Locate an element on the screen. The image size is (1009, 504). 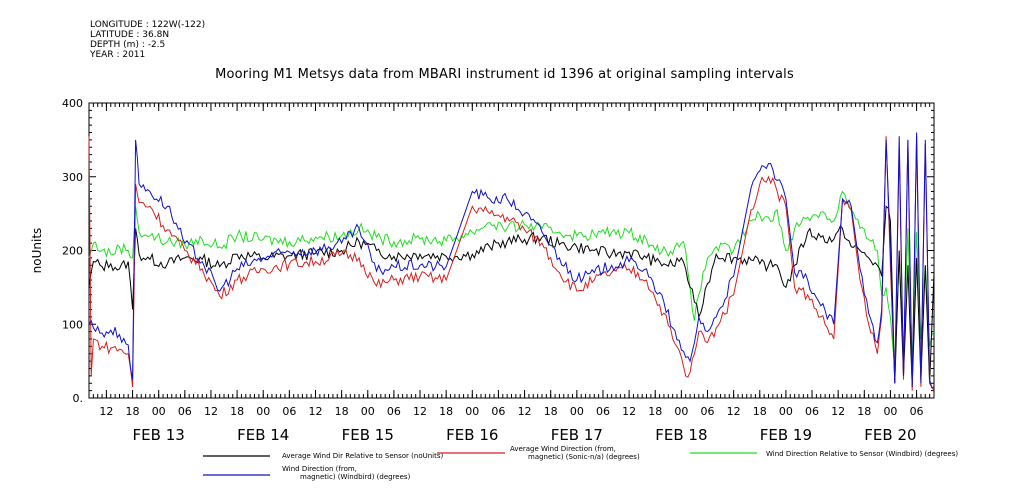
latitude-text: LATITUDE : 36.8N is located at coordinates (130, 35).